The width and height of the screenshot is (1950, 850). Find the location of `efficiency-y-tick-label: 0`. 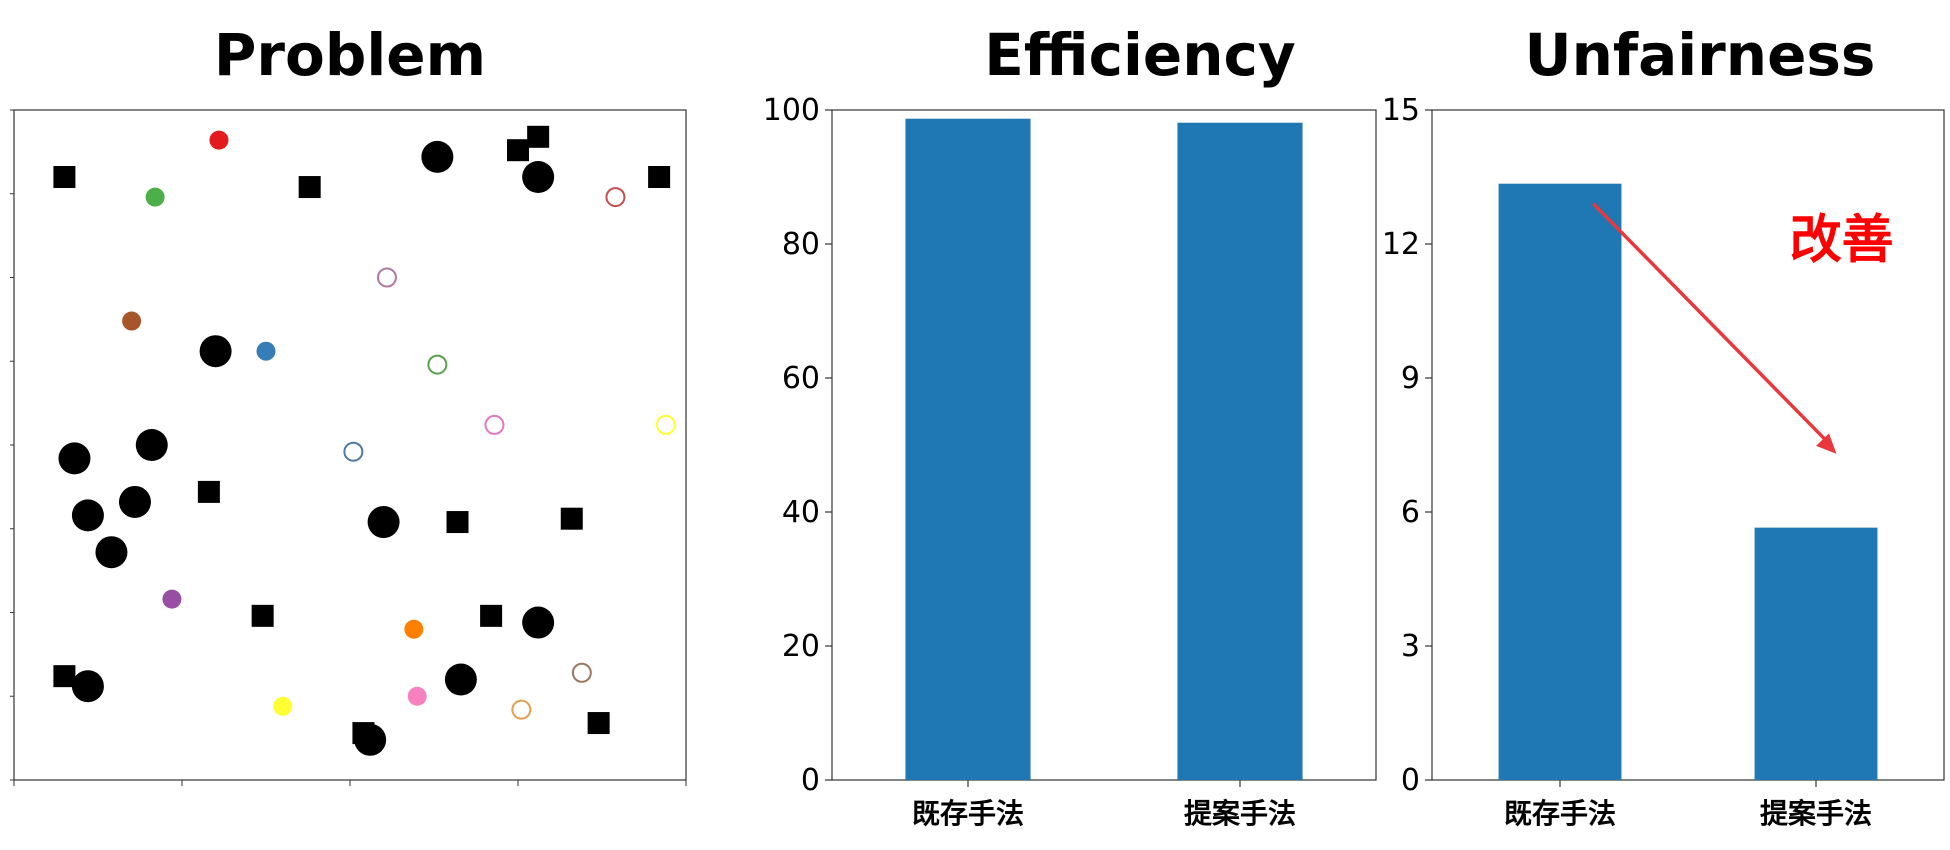

efficiency-y-tick-label: 0 is located at coordinates (810, 780).